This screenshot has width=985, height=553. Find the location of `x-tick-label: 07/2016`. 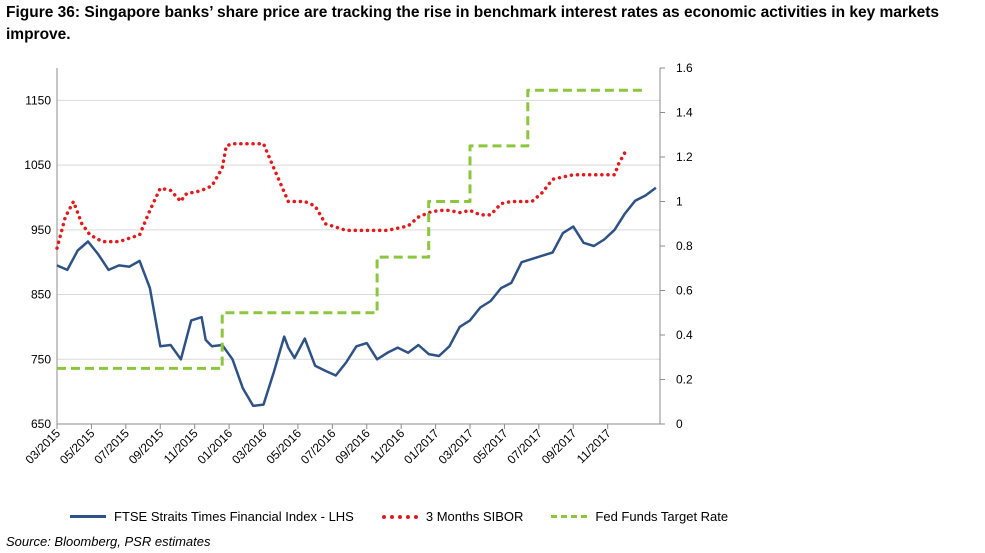

x-tick-label: 07/2016 is located at coordinates (318, 446).